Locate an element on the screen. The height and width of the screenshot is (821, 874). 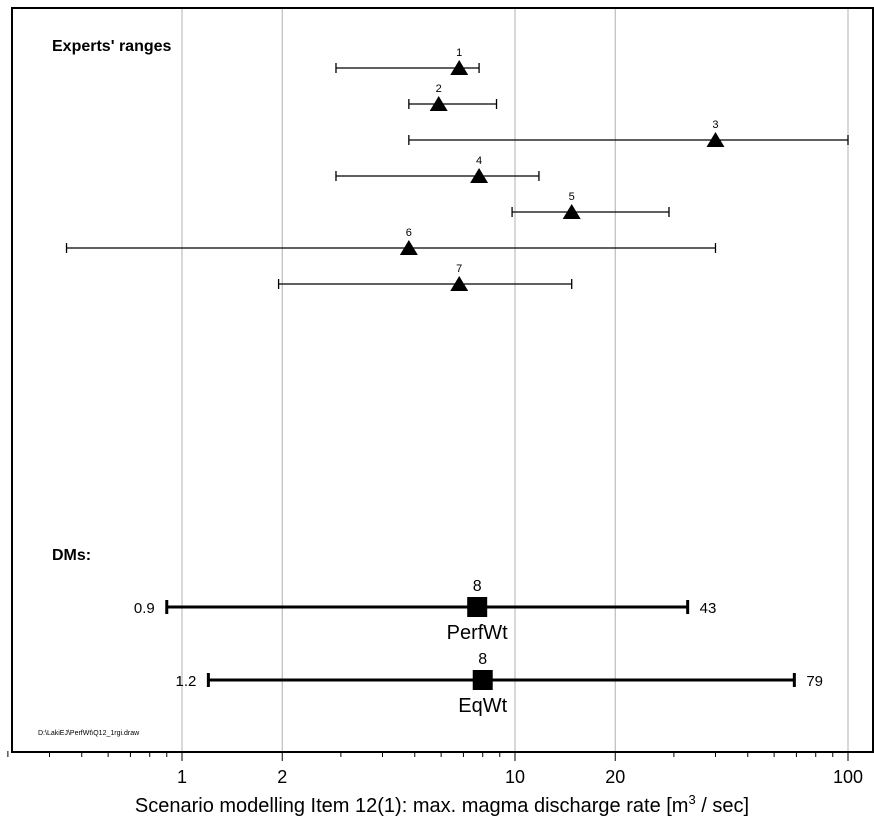
dm-low-label: 1.2 is located at coordinates (186, 681).